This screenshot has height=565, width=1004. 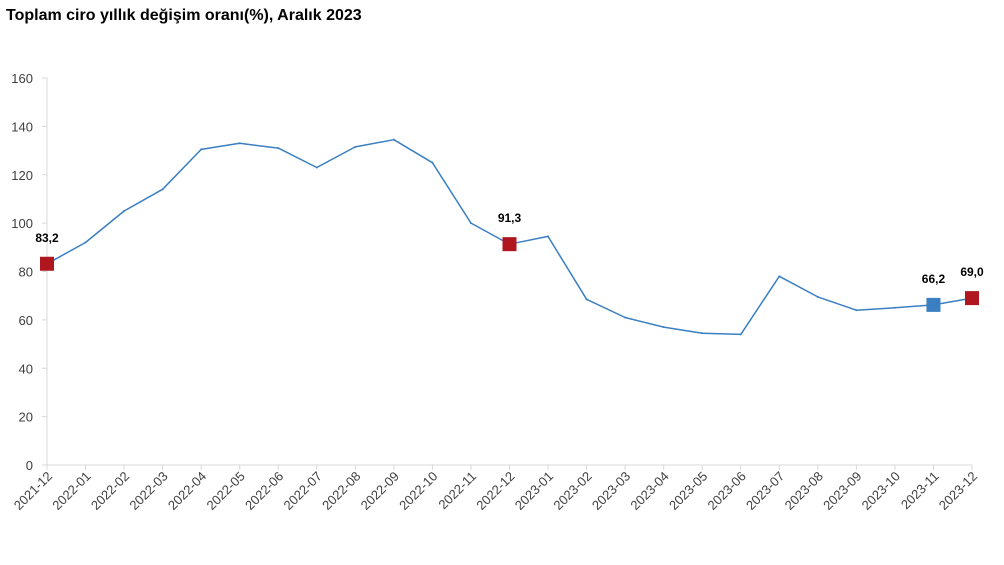 I want to click on x-tick-label: 2022-12, so click(x=495, y=491).